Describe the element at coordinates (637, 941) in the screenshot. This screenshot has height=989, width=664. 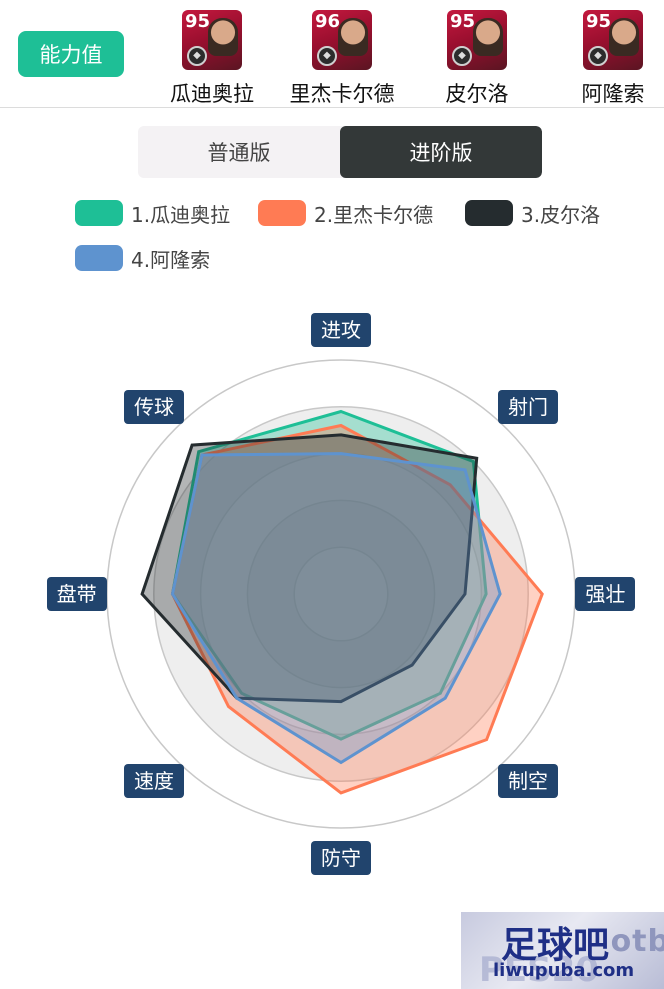
I see `watermark-bg-text: otb` at that location.